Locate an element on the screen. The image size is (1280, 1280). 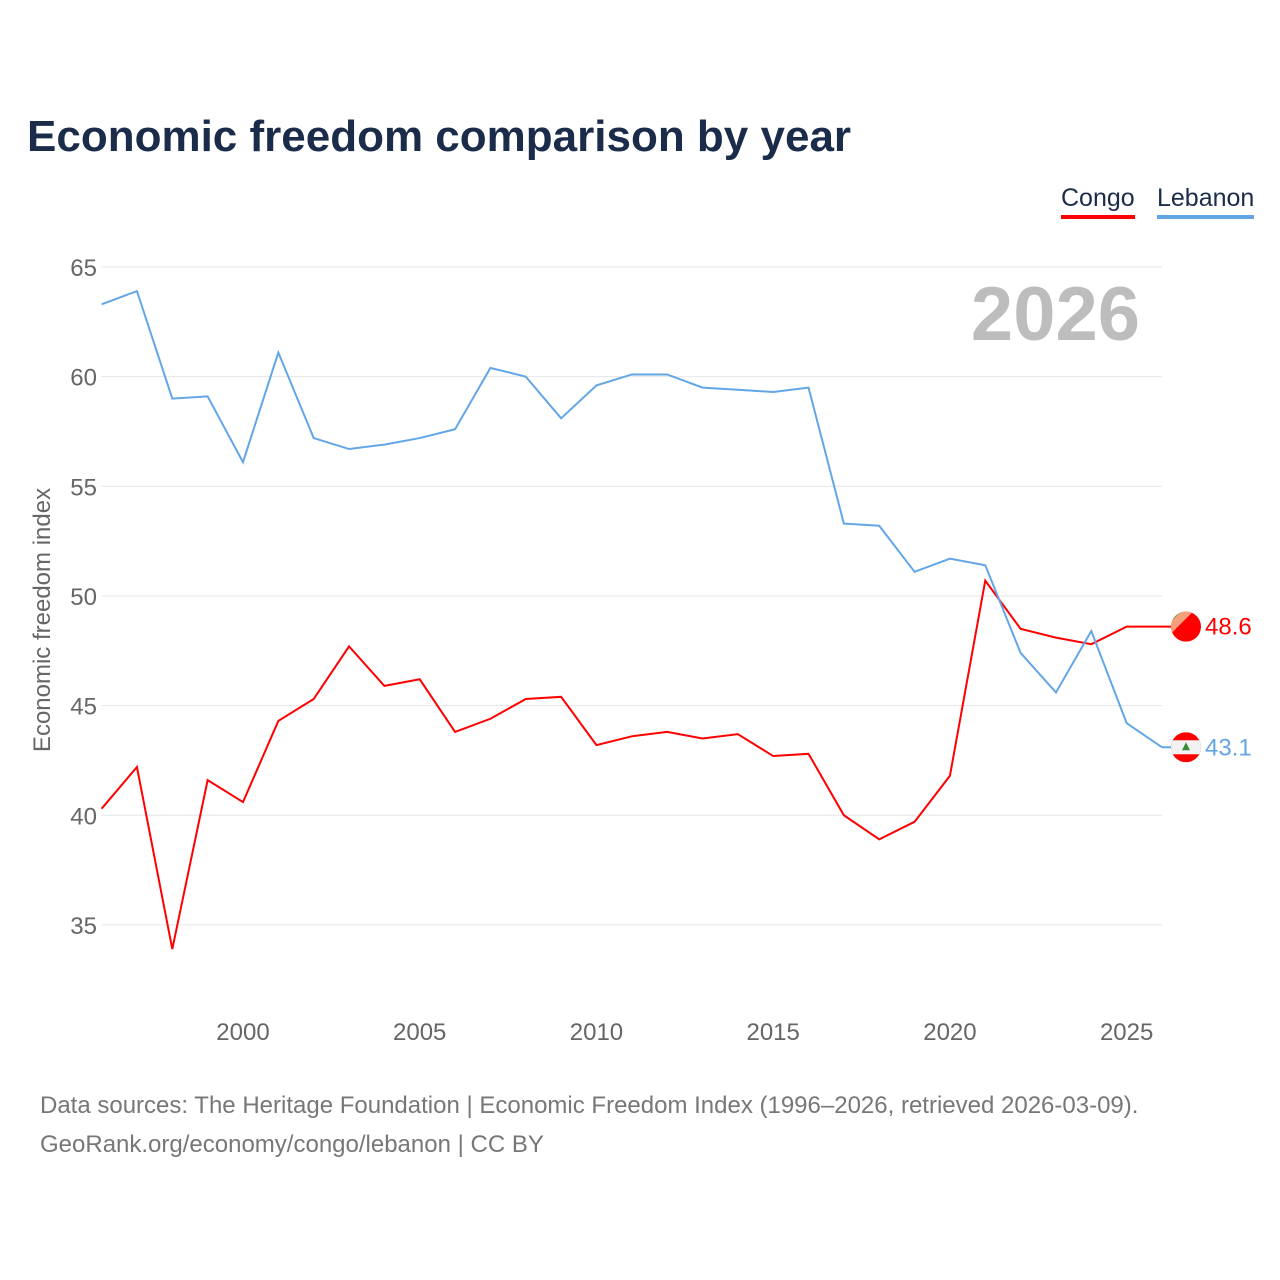
end-value-label: 43.1 is located at coordinates (1228, 747).